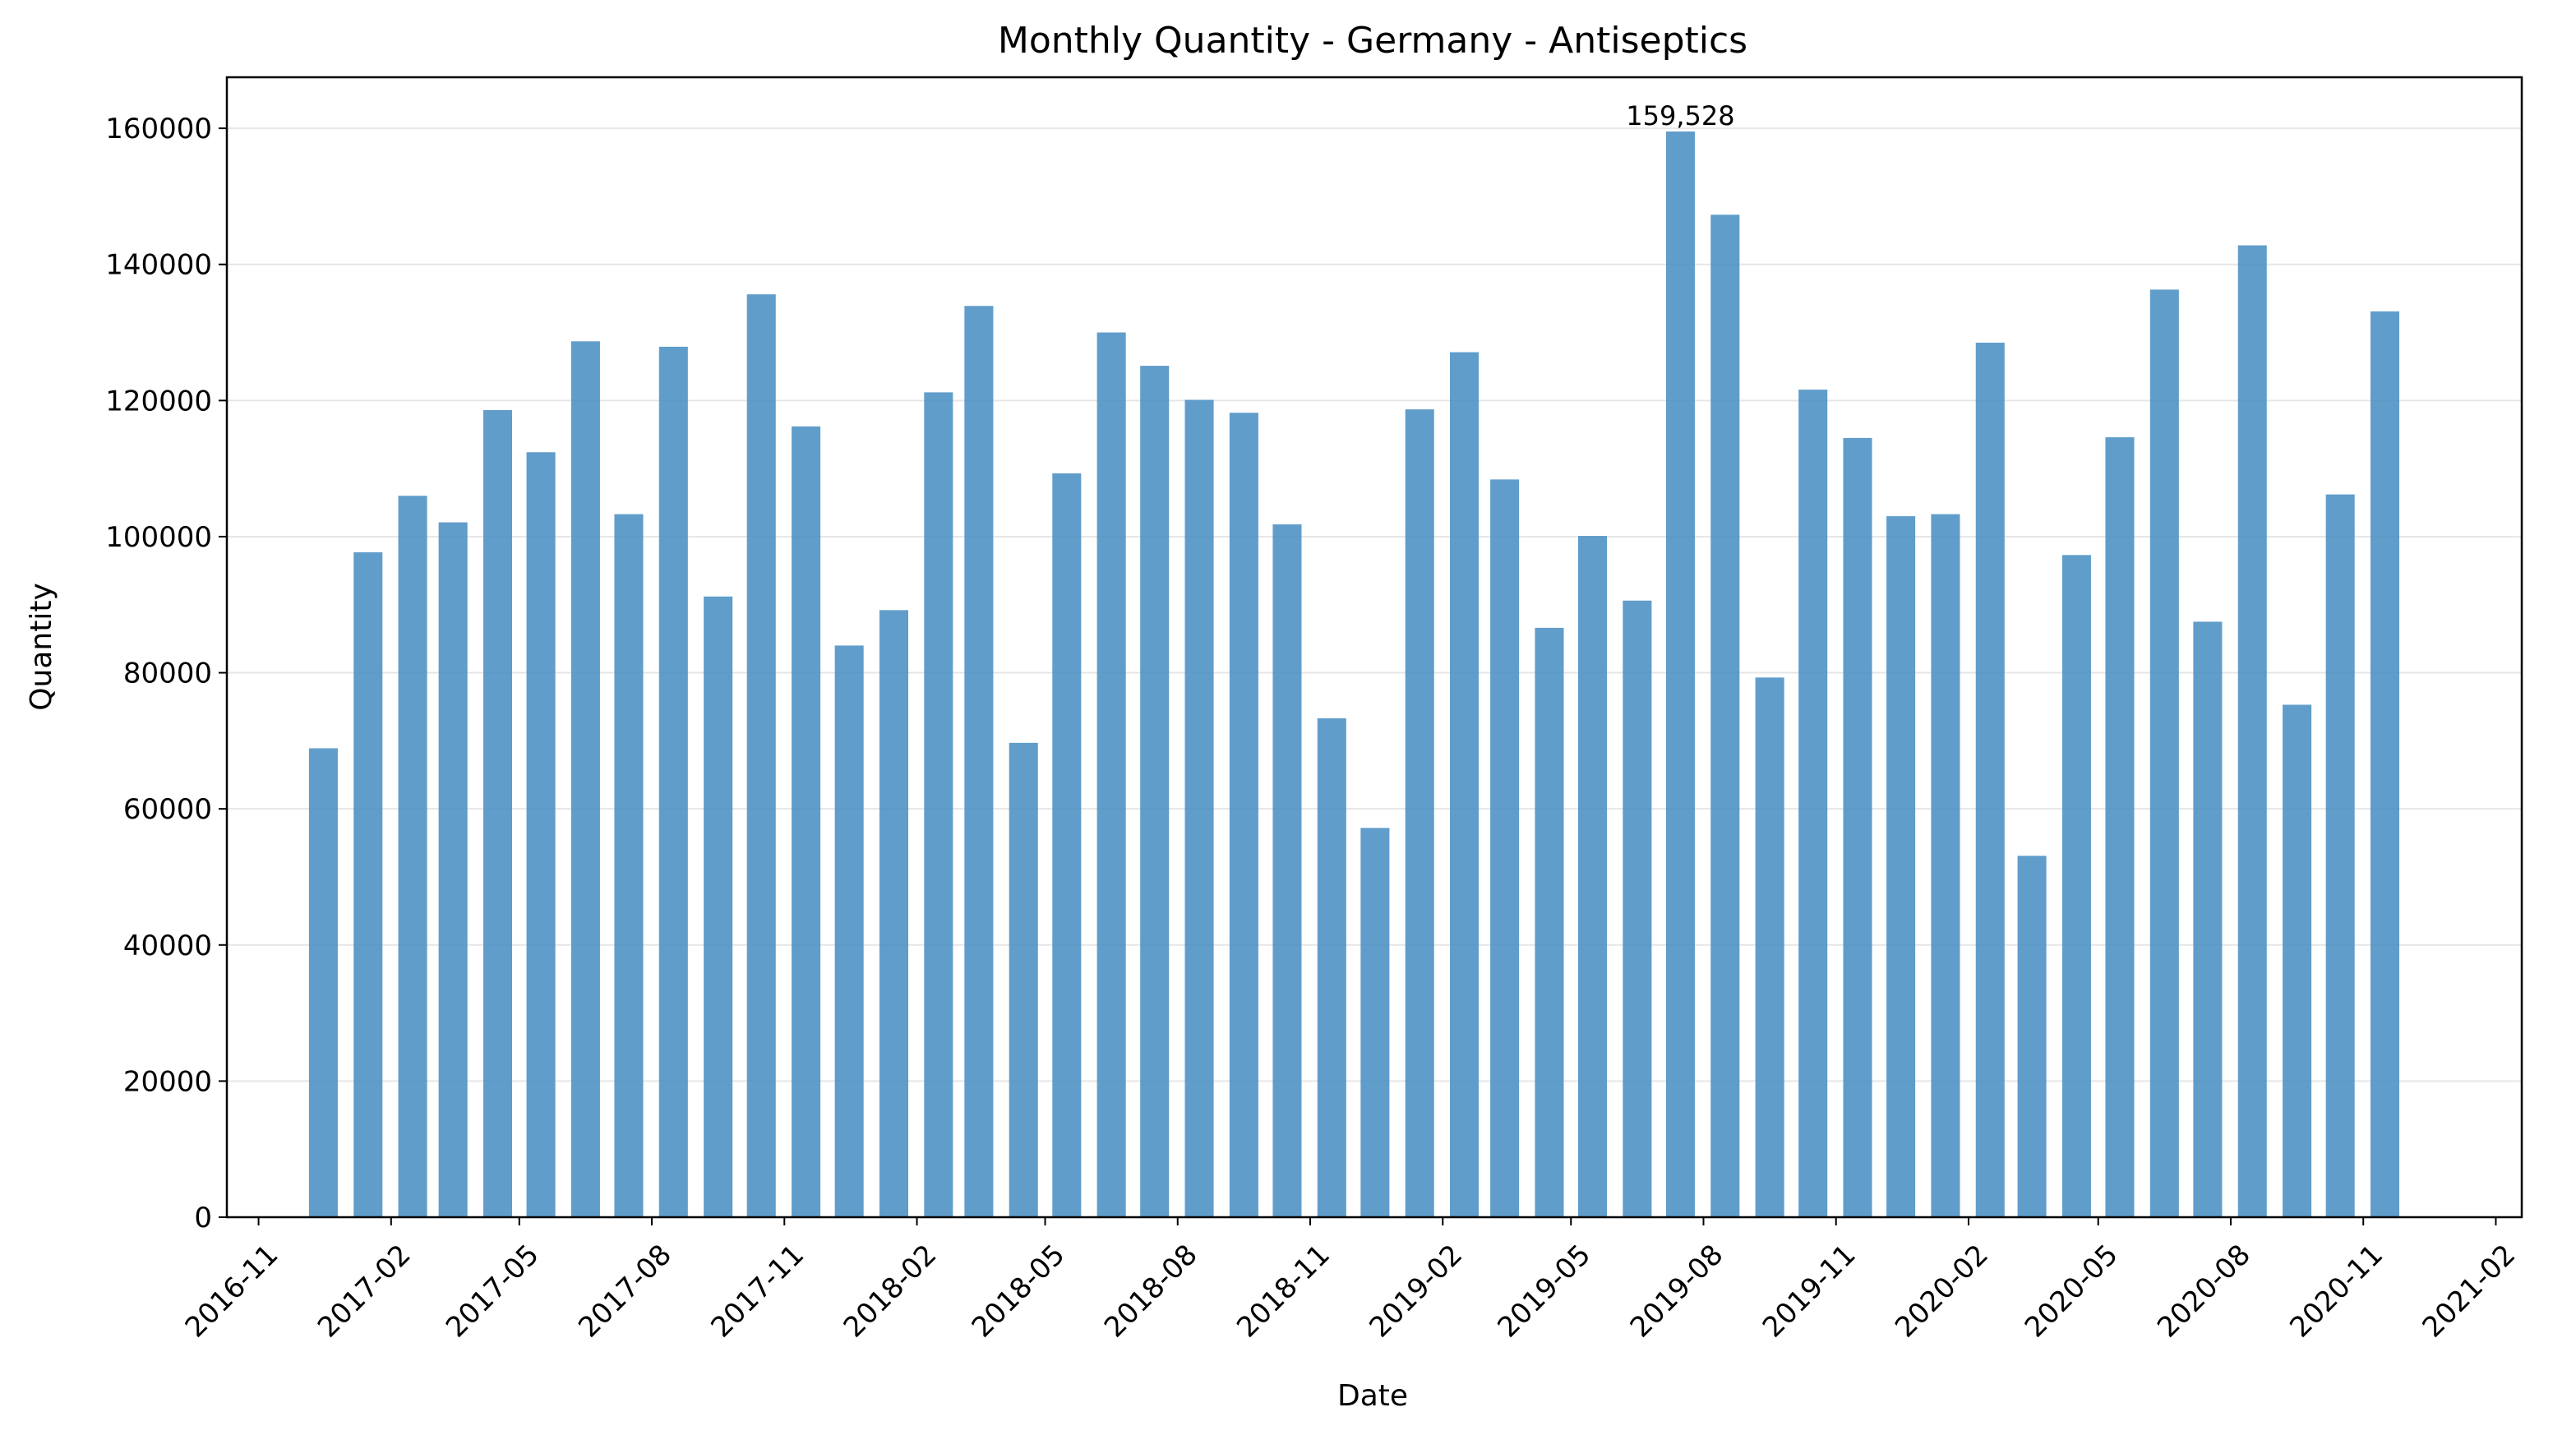 This screenshot has height=1435, width=2576. What do you see at coordinates (158, 537) in the screenshot?
I see `y-tick-label: 100000` at bounding box center [158, 537].